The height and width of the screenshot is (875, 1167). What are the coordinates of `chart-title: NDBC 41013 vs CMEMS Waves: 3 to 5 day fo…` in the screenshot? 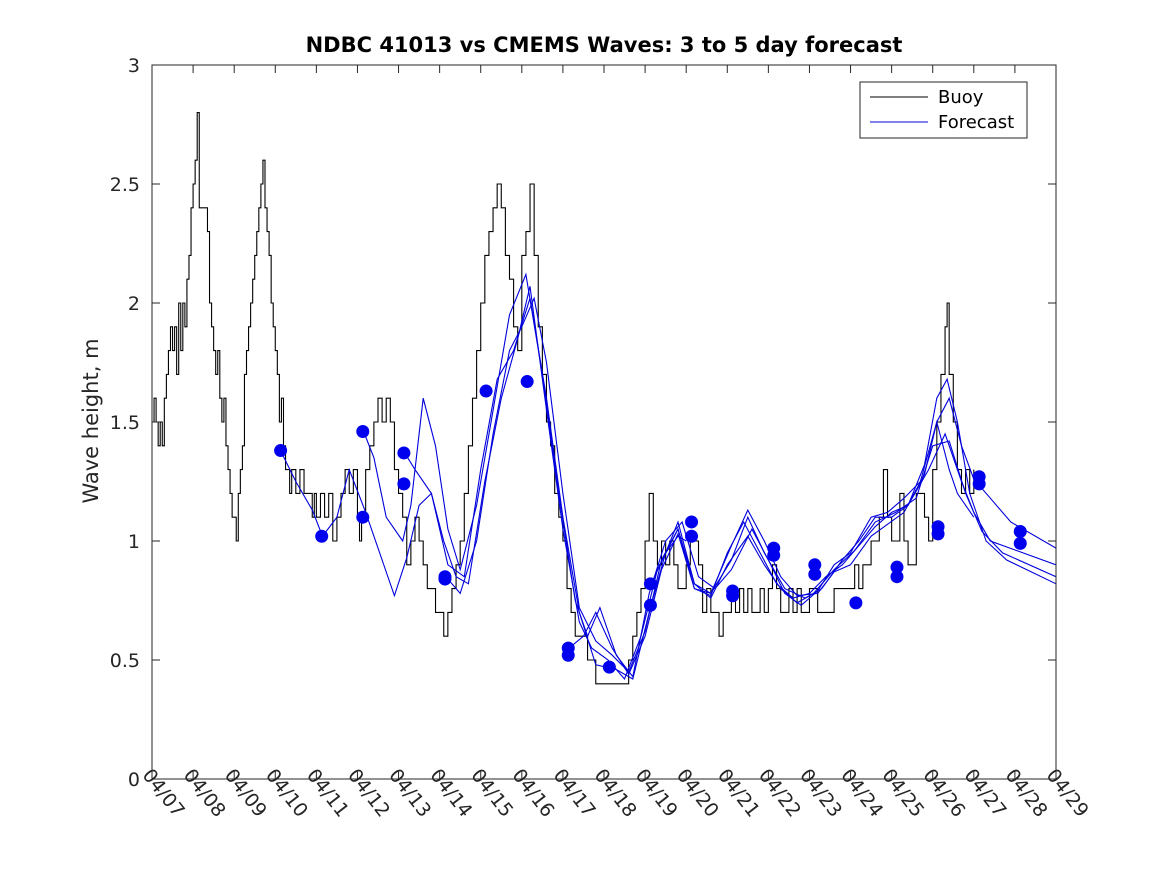 It's located at (604, 45).